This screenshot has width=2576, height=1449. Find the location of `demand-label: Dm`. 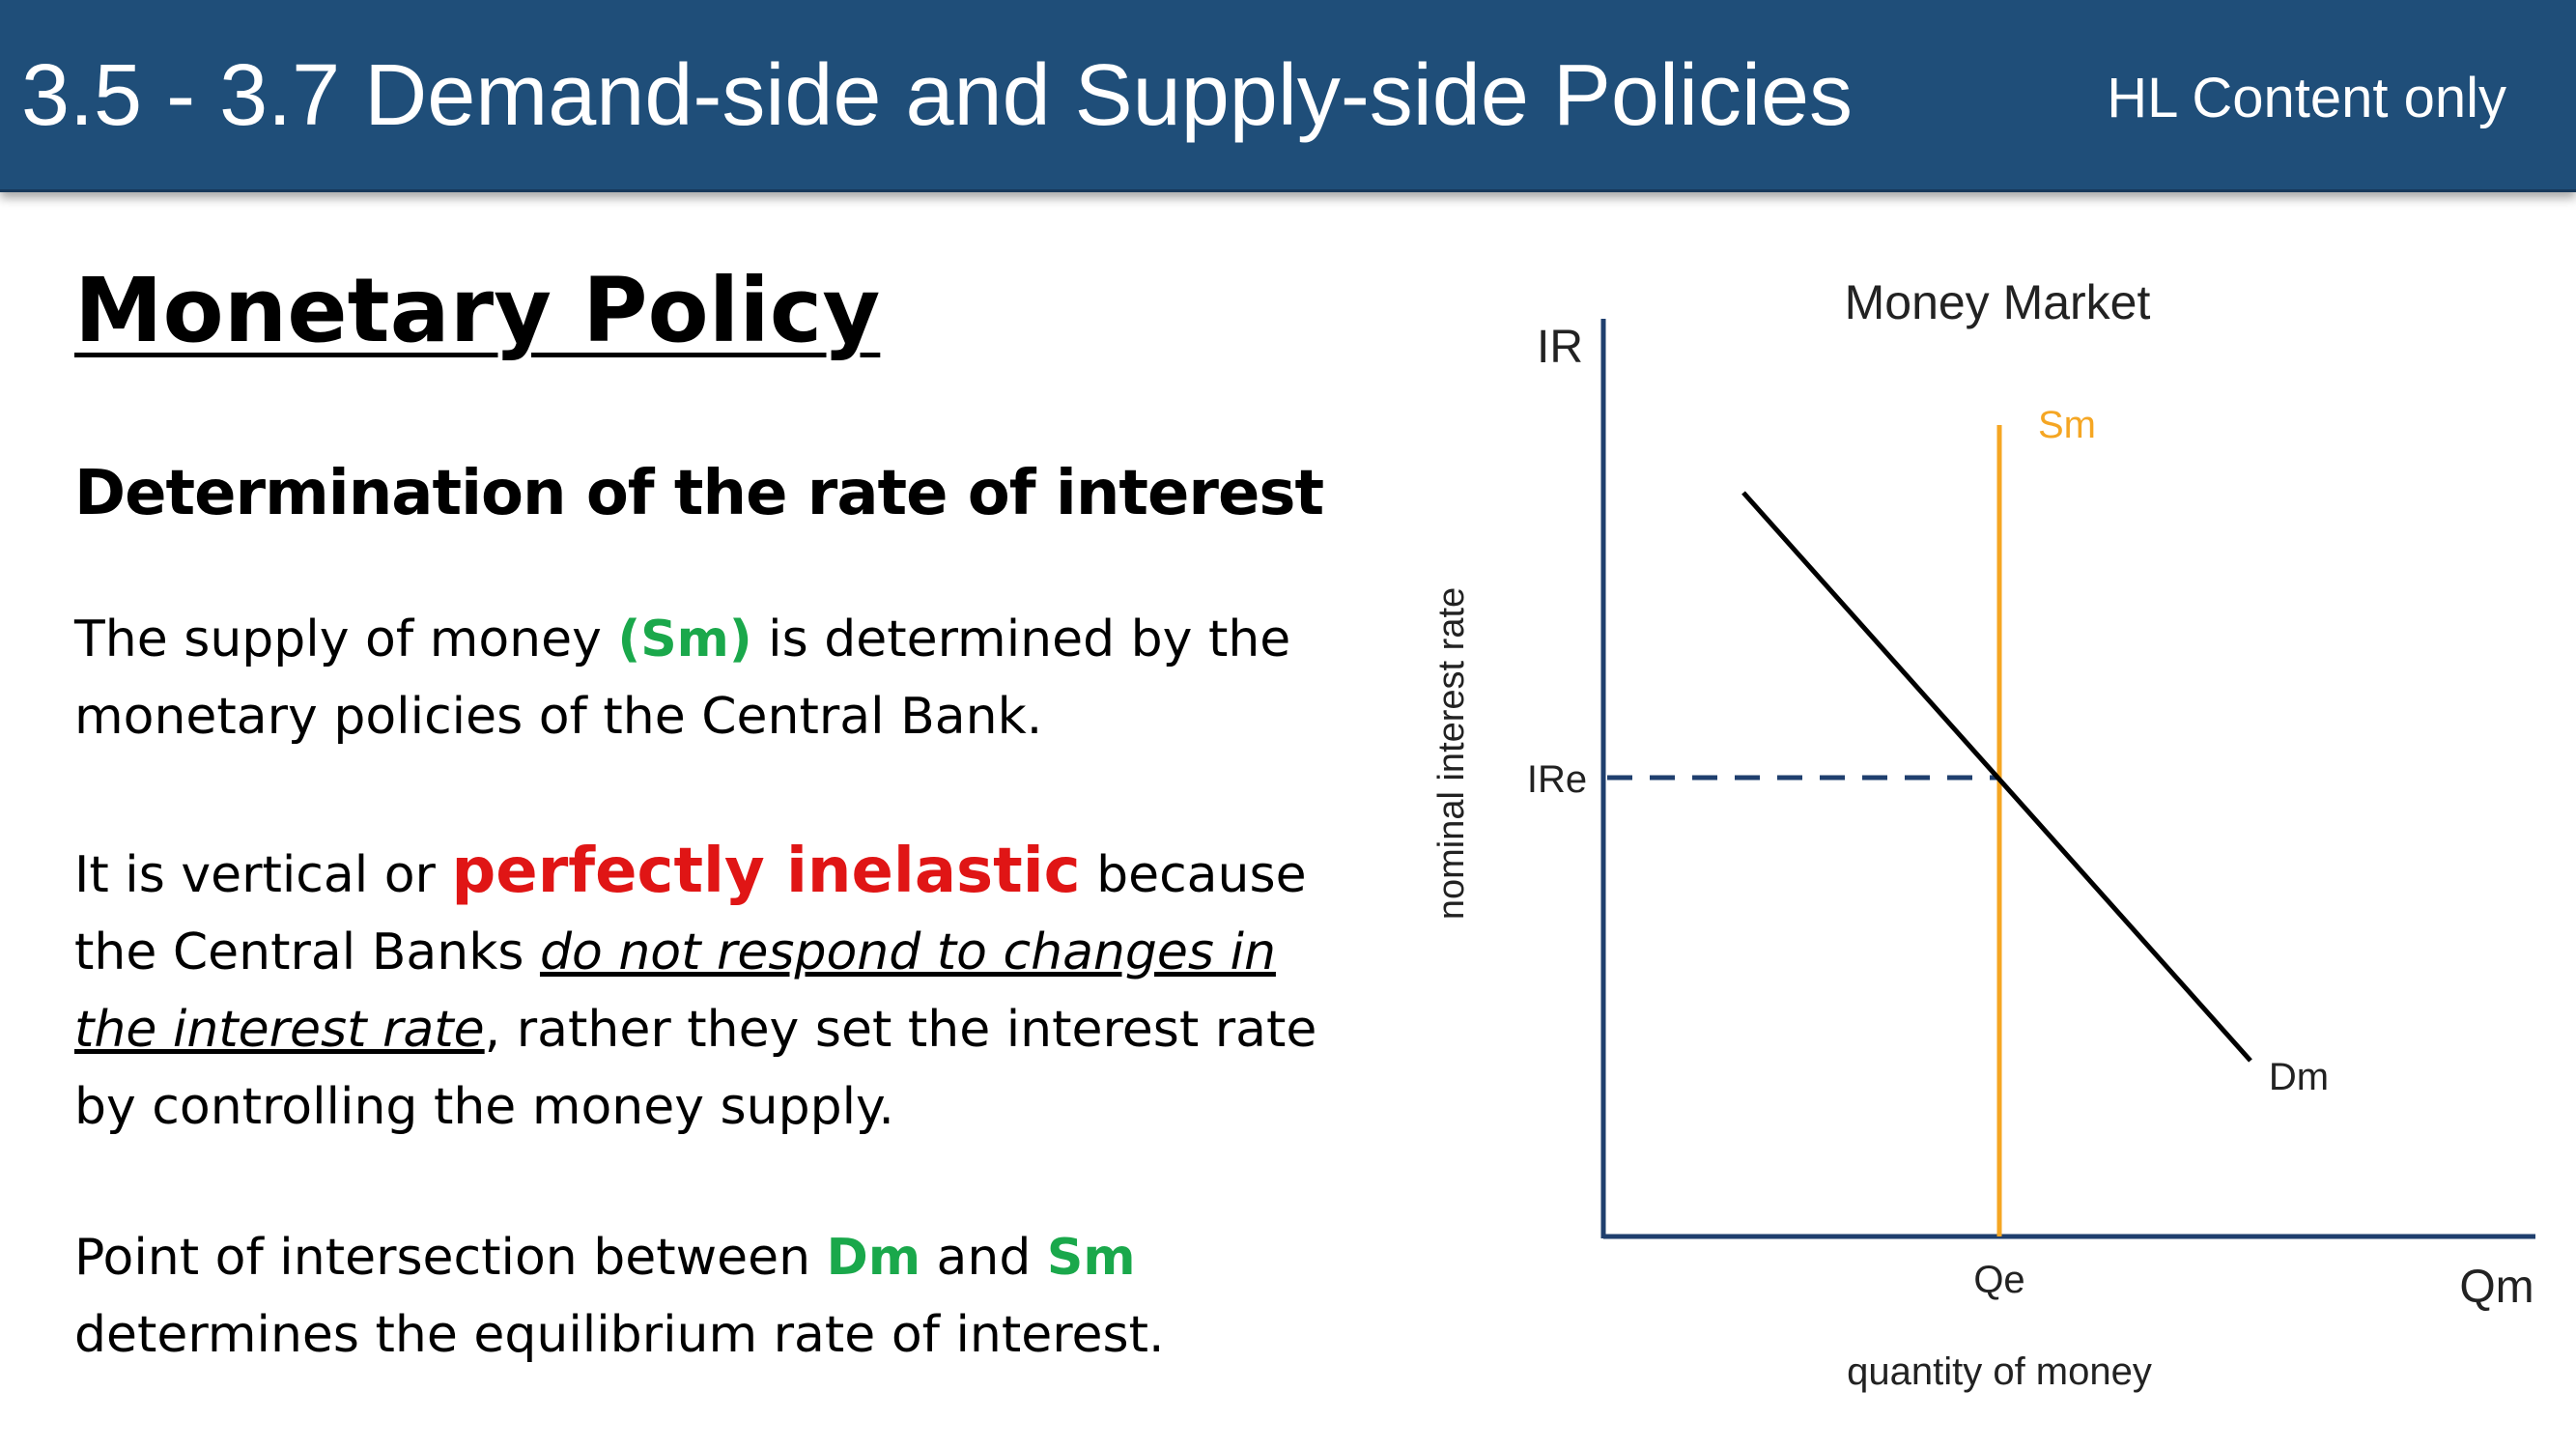

demand-label: Dm is located at coordinates (2299, 1077).